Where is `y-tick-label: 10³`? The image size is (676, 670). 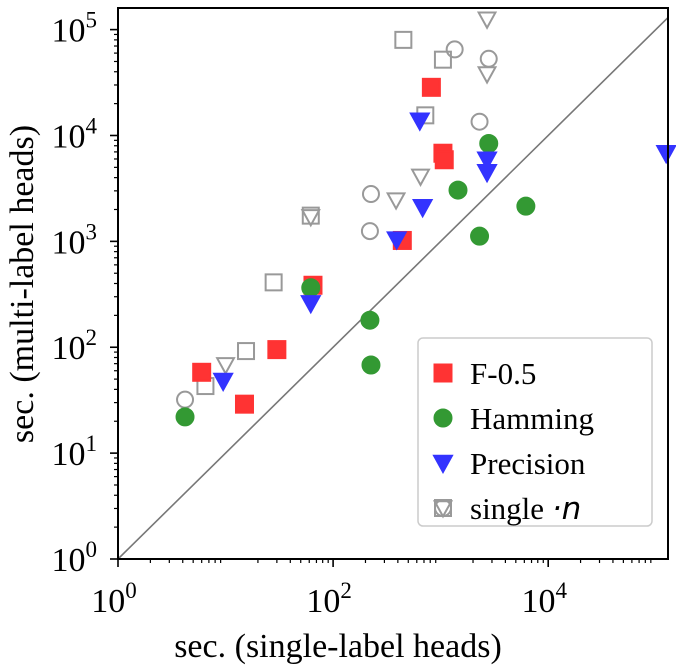 y-tick-label: 10³ is located at coordinates (75, 240).